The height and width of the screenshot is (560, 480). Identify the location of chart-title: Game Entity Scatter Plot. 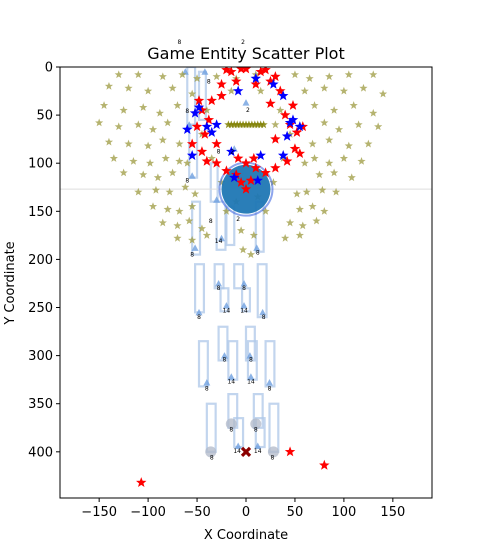
(245, 53).